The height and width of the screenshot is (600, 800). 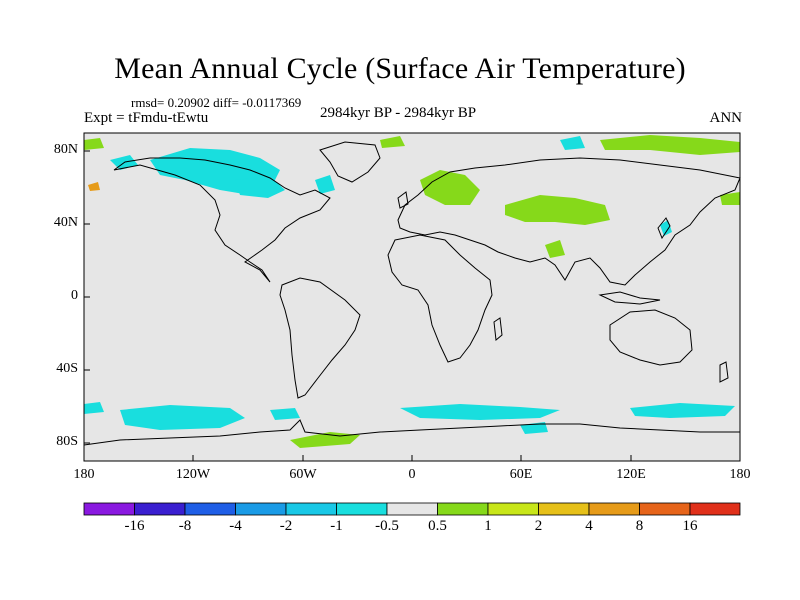 What do you see at coordinates (134, 526) in the screenshot?
I see `colorbar-label: -16` at bounding box center [134, 526].